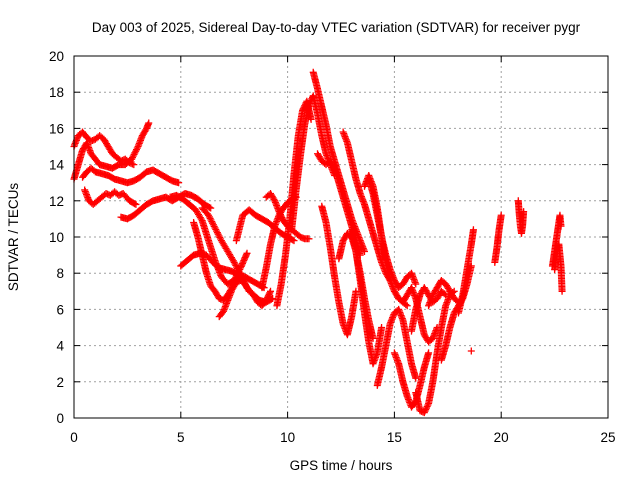 This screenshot has width=640, height=480. I want to click on y-axis-label: SDTVAR / TECUs, so click(13, 237).